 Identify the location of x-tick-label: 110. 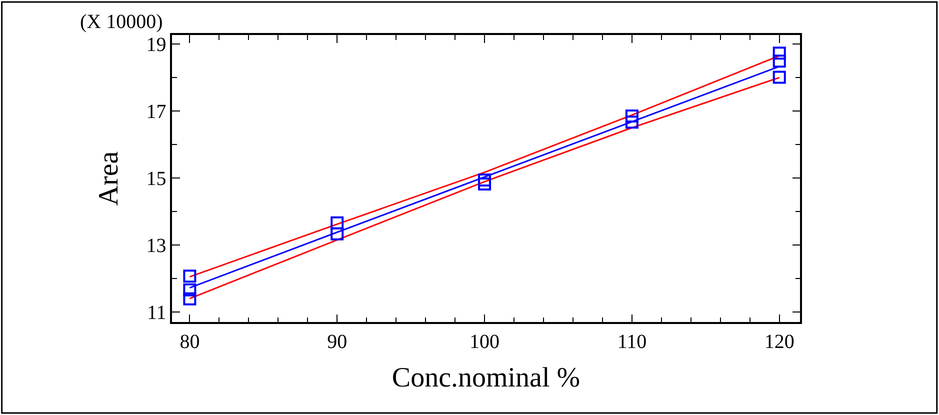
(632, 341).